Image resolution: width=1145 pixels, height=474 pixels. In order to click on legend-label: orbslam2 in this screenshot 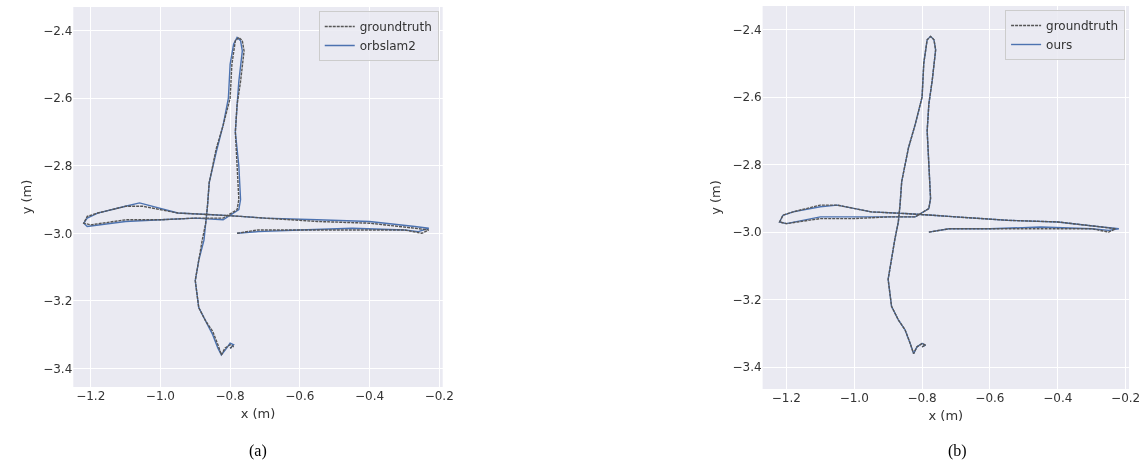, I will do `click(387, 46)`.